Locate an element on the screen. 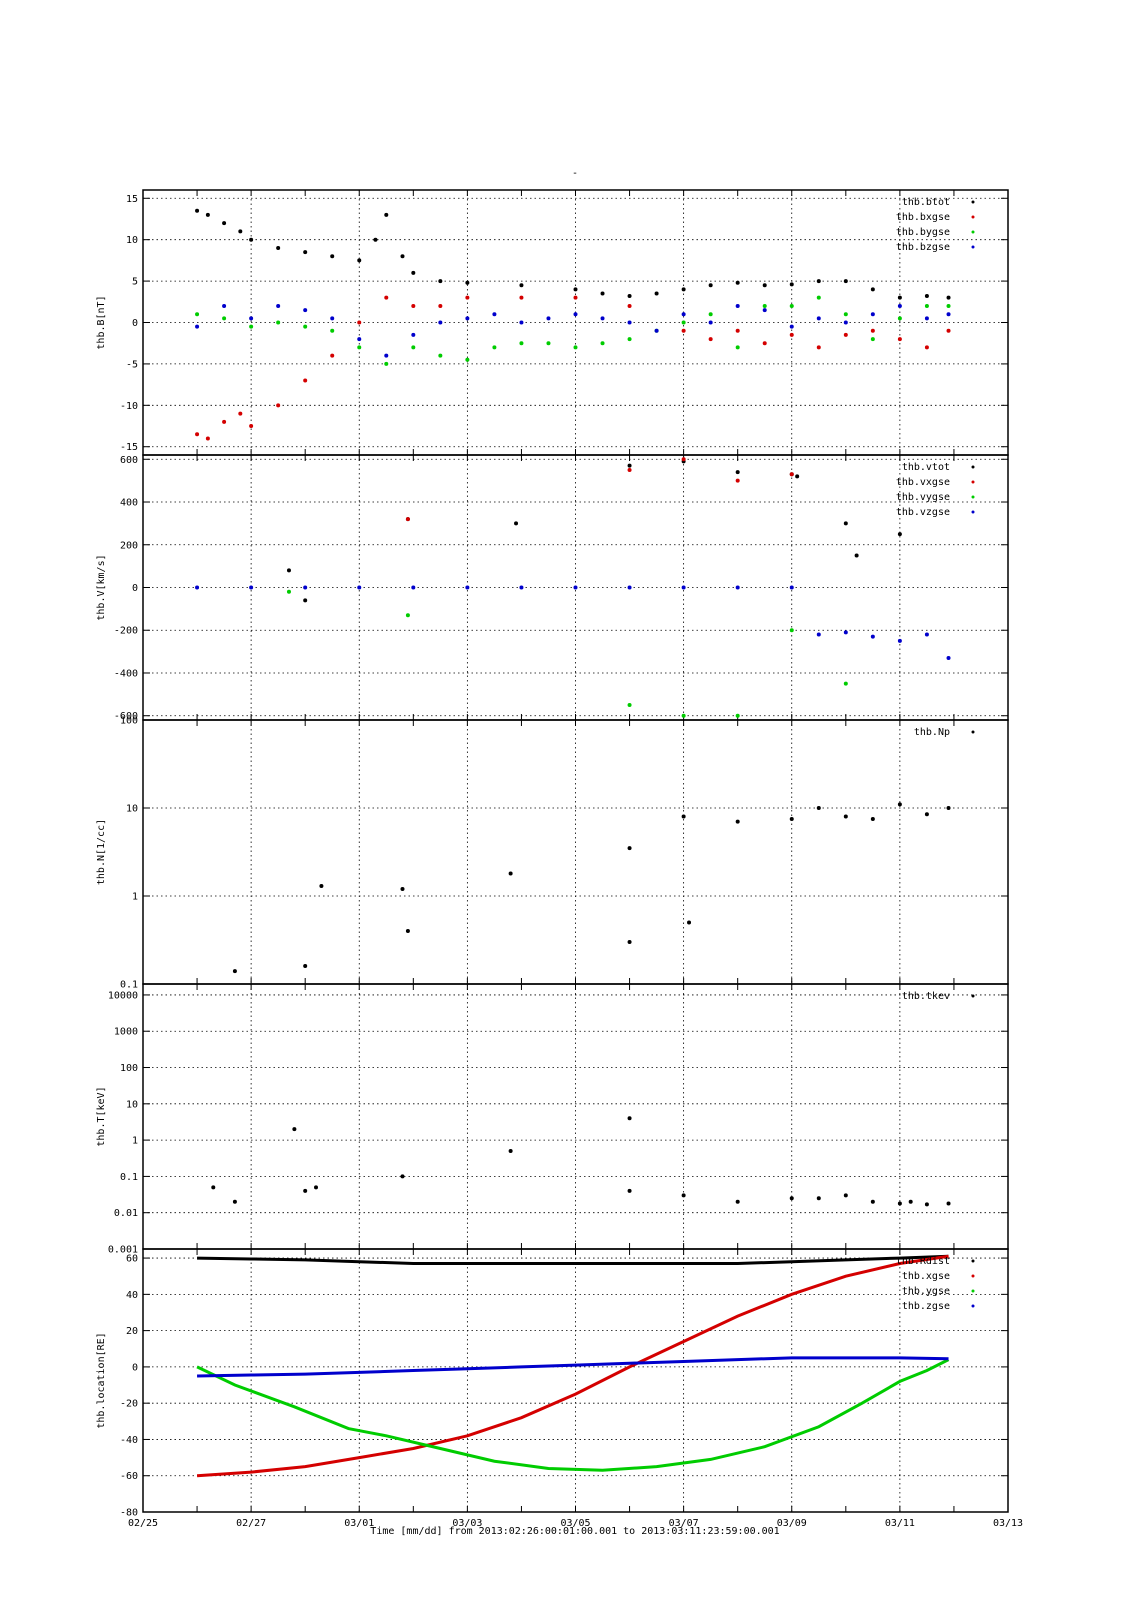 Image resolution: width=1131 pixels, height=1600 pixels. x-tick-label: 03/01 is located at coordinates (359, 1523).